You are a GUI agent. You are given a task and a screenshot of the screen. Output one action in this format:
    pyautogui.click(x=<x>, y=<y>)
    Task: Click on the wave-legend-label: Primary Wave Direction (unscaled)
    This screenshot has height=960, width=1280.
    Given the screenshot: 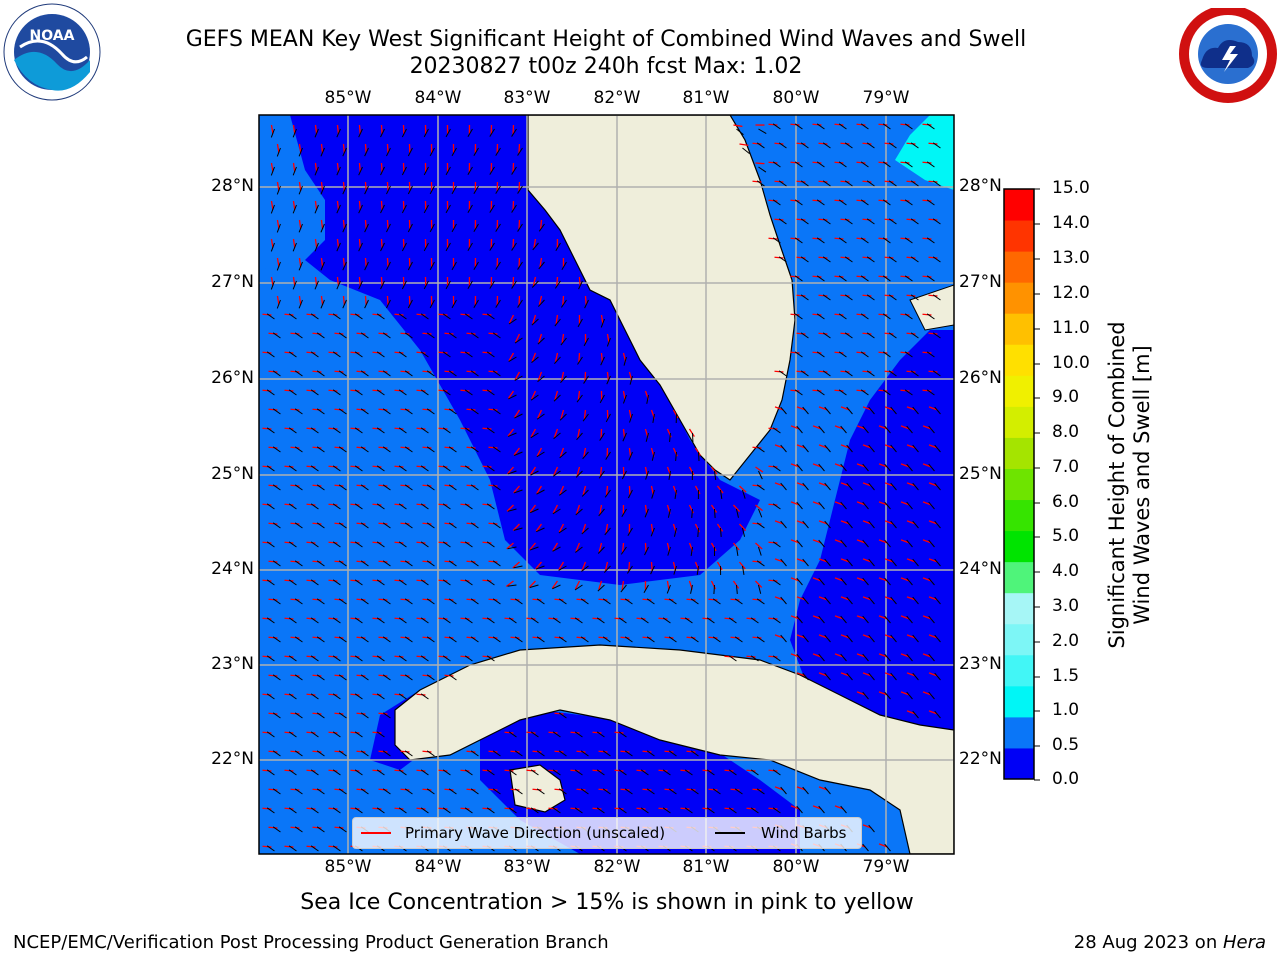 What is the action you would take?
    pyautogui.click(x=535, y=833)
    